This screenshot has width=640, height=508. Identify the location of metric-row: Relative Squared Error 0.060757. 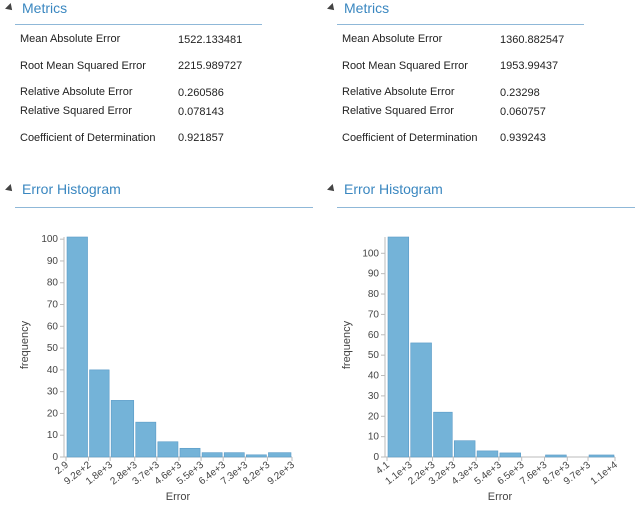
(453, 111).